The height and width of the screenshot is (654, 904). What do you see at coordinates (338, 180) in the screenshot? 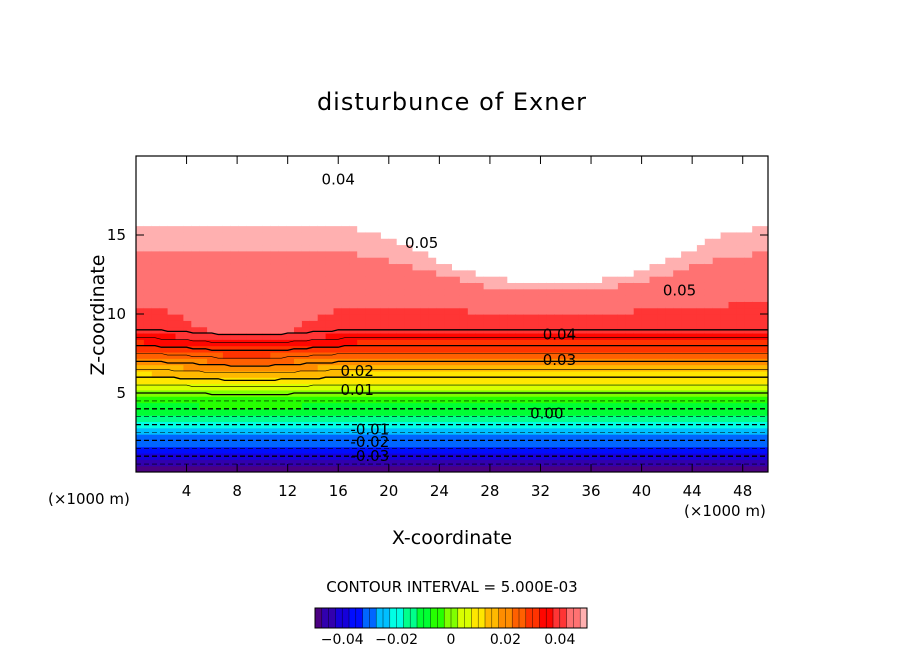
I see `contour-label: 0.04` at bounding box center [338, 180].